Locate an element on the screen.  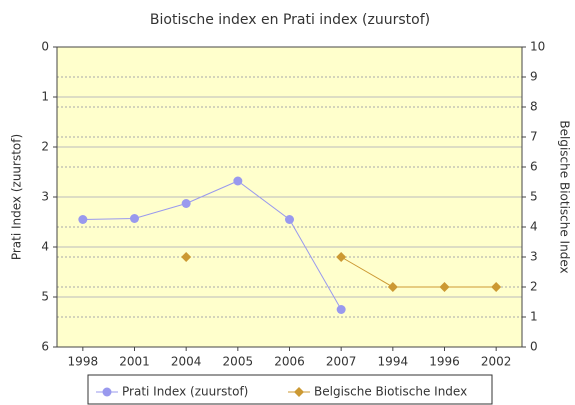
y2-tick-label: 3 is located at coordinates (534, 257).